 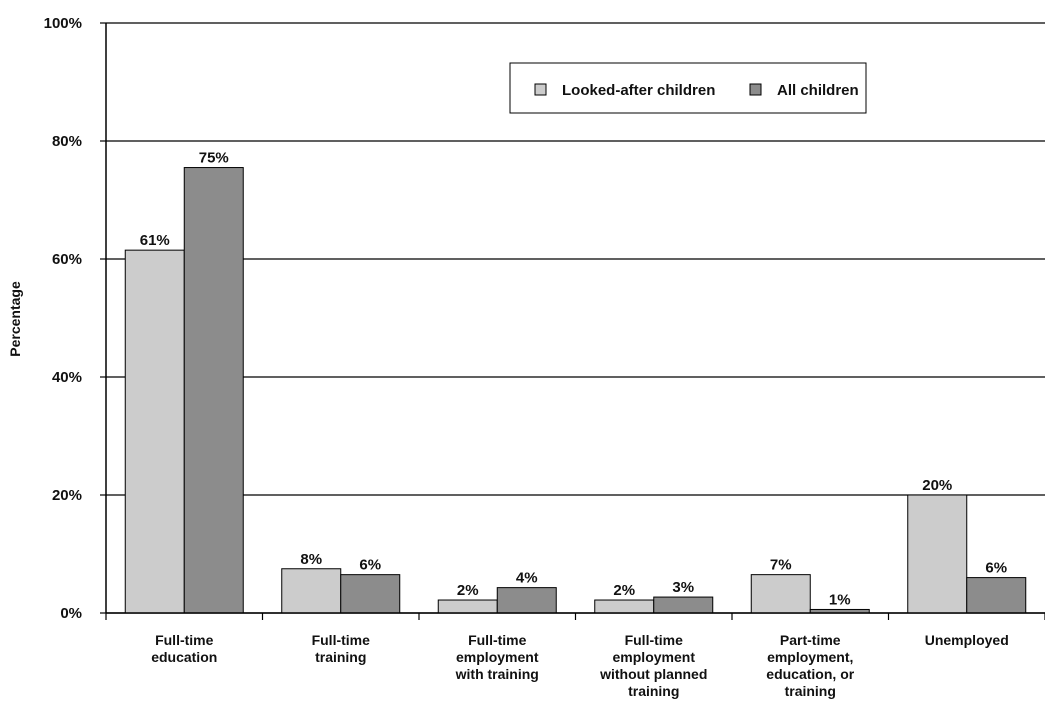 What do you see at coordinates (341, 648) in the screenshot?
I see `x-category-label: Full-time training` at bounding box center [341, 648].